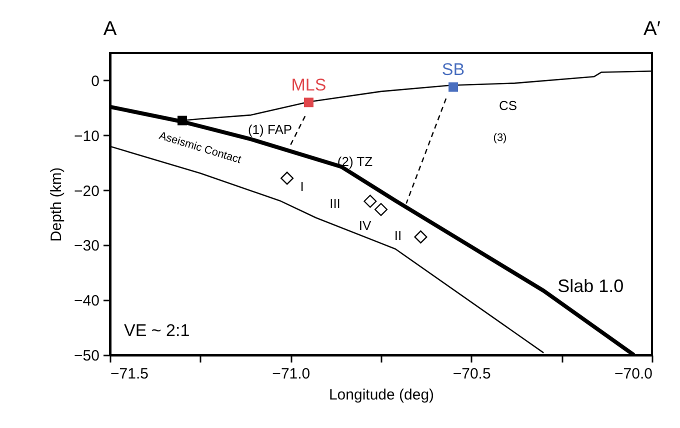 The height and width of the screenshot is (428, 680). I want to click on x-tick-label: −71.5, so click(129, 374).